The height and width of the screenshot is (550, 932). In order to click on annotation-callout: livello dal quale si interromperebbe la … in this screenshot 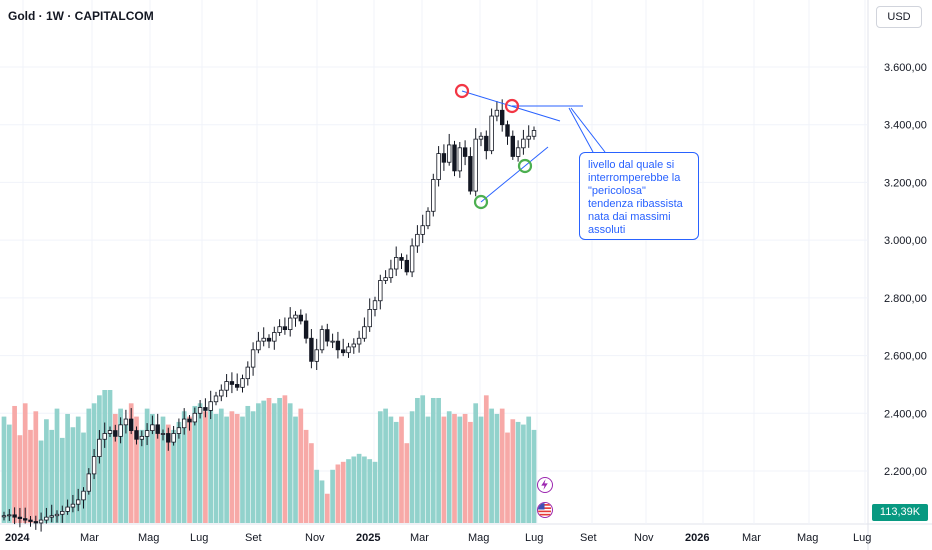, I will do `click(639, 196)`.